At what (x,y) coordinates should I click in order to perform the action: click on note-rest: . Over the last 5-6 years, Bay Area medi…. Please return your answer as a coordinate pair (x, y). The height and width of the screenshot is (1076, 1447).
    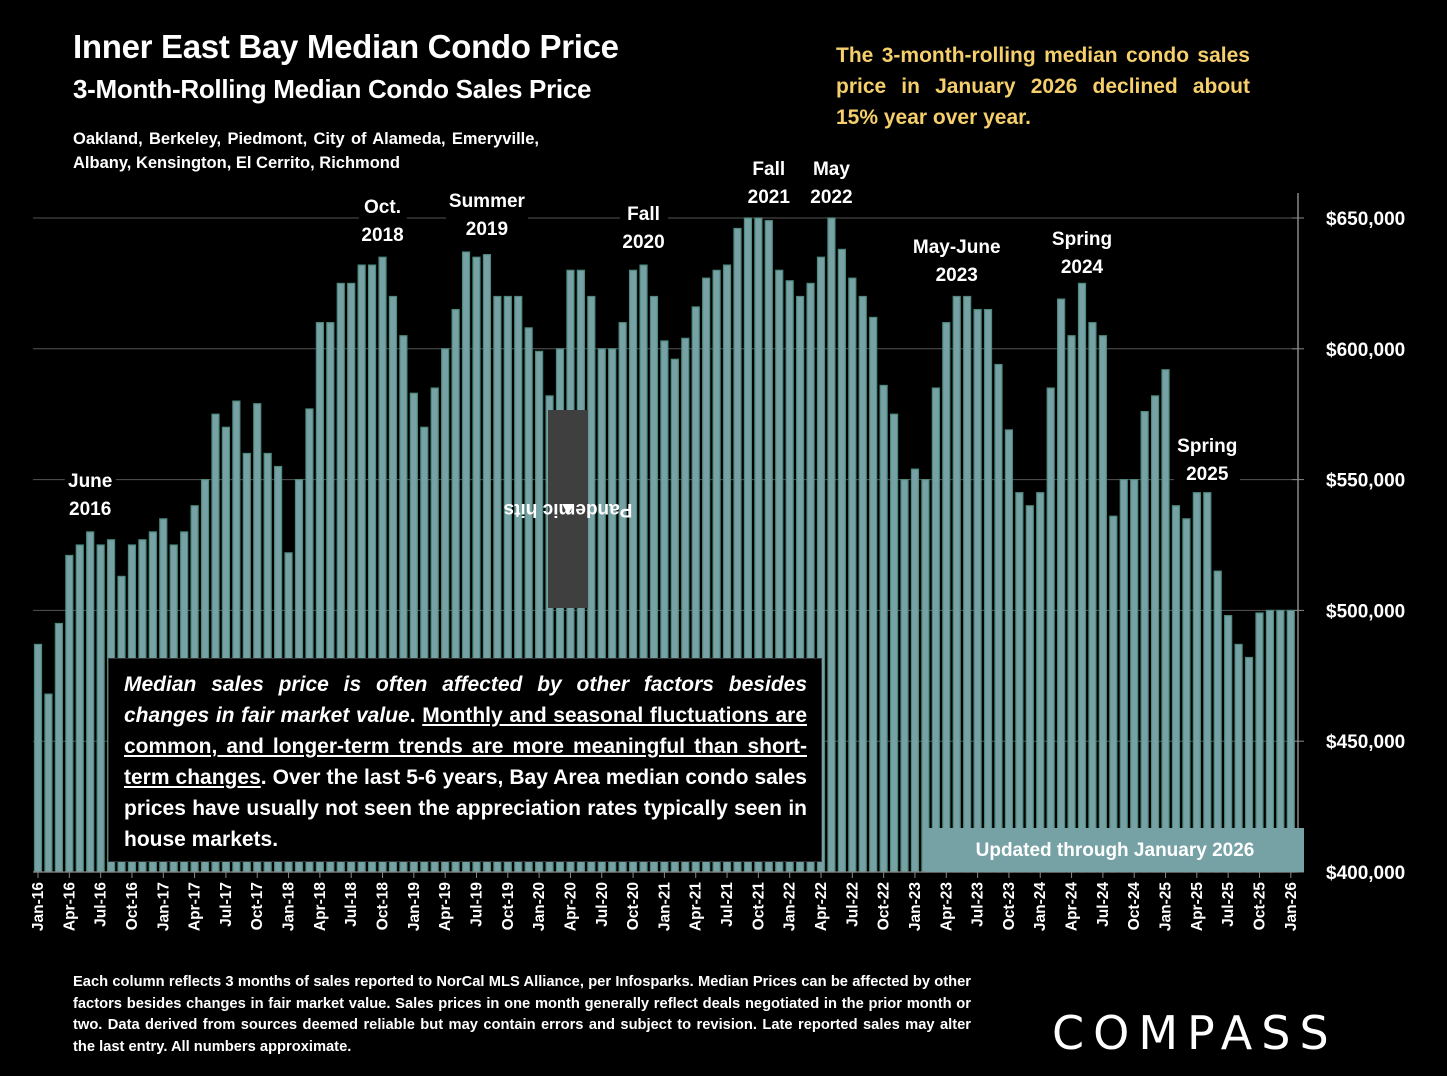
    Looking at the image, I should click on (465, 808).